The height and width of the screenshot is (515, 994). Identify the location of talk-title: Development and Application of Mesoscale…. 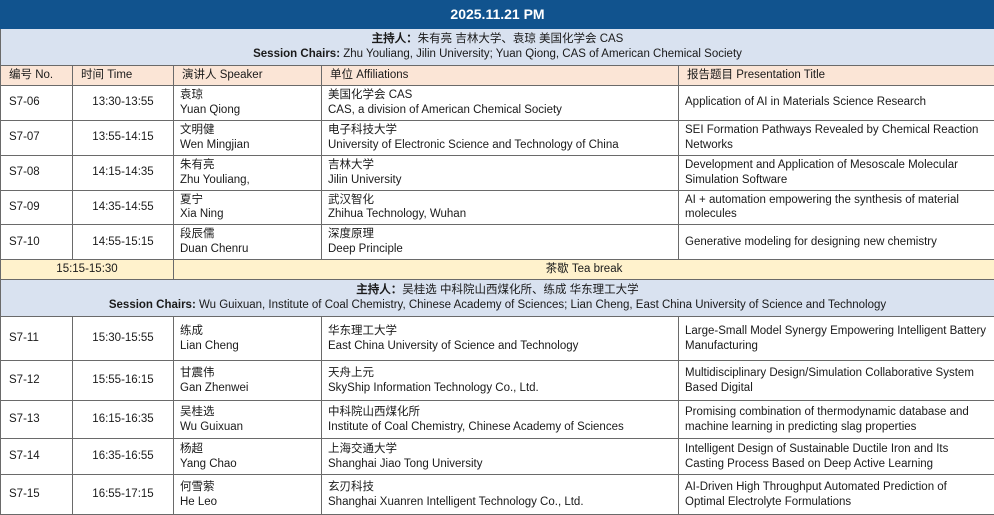
(836, 172).